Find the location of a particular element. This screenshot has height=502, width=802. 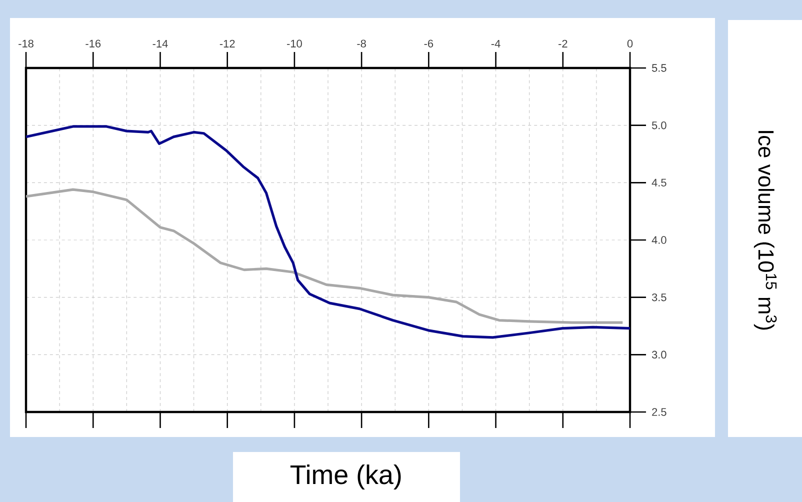

x-tick-label: 0 is located at coordinates (630, 44).